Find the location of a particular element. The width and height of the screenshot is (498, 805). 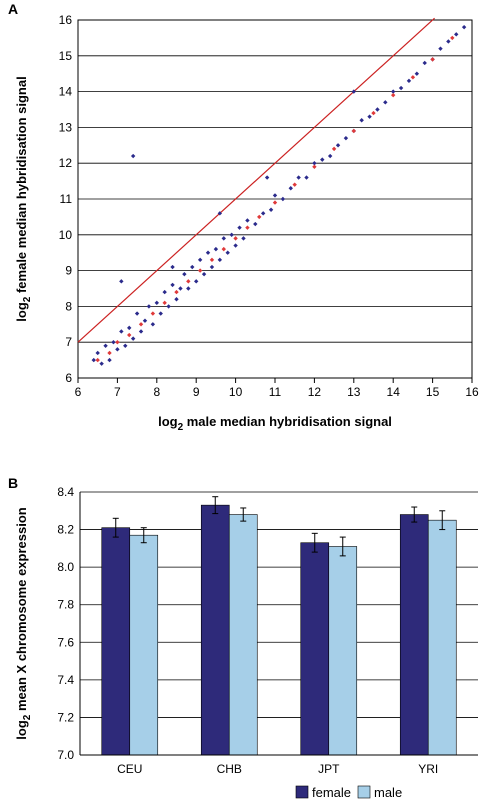

y-tick-label: 8.2 is located at coordinates (65, 530).